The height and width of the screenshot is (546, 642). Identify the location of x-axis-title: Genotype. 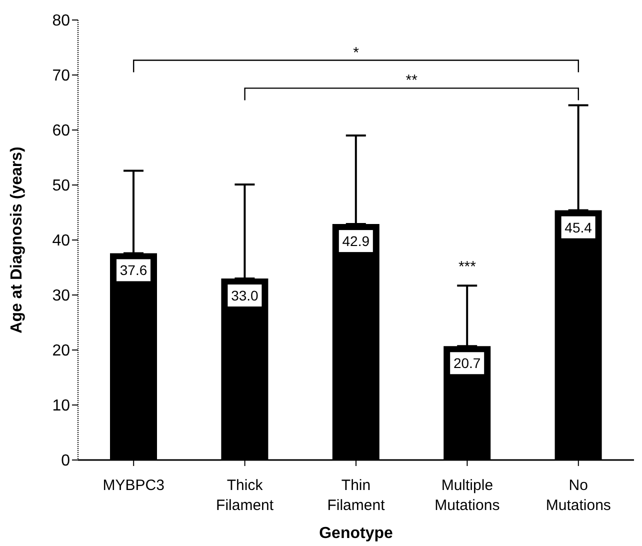
(356, 533).